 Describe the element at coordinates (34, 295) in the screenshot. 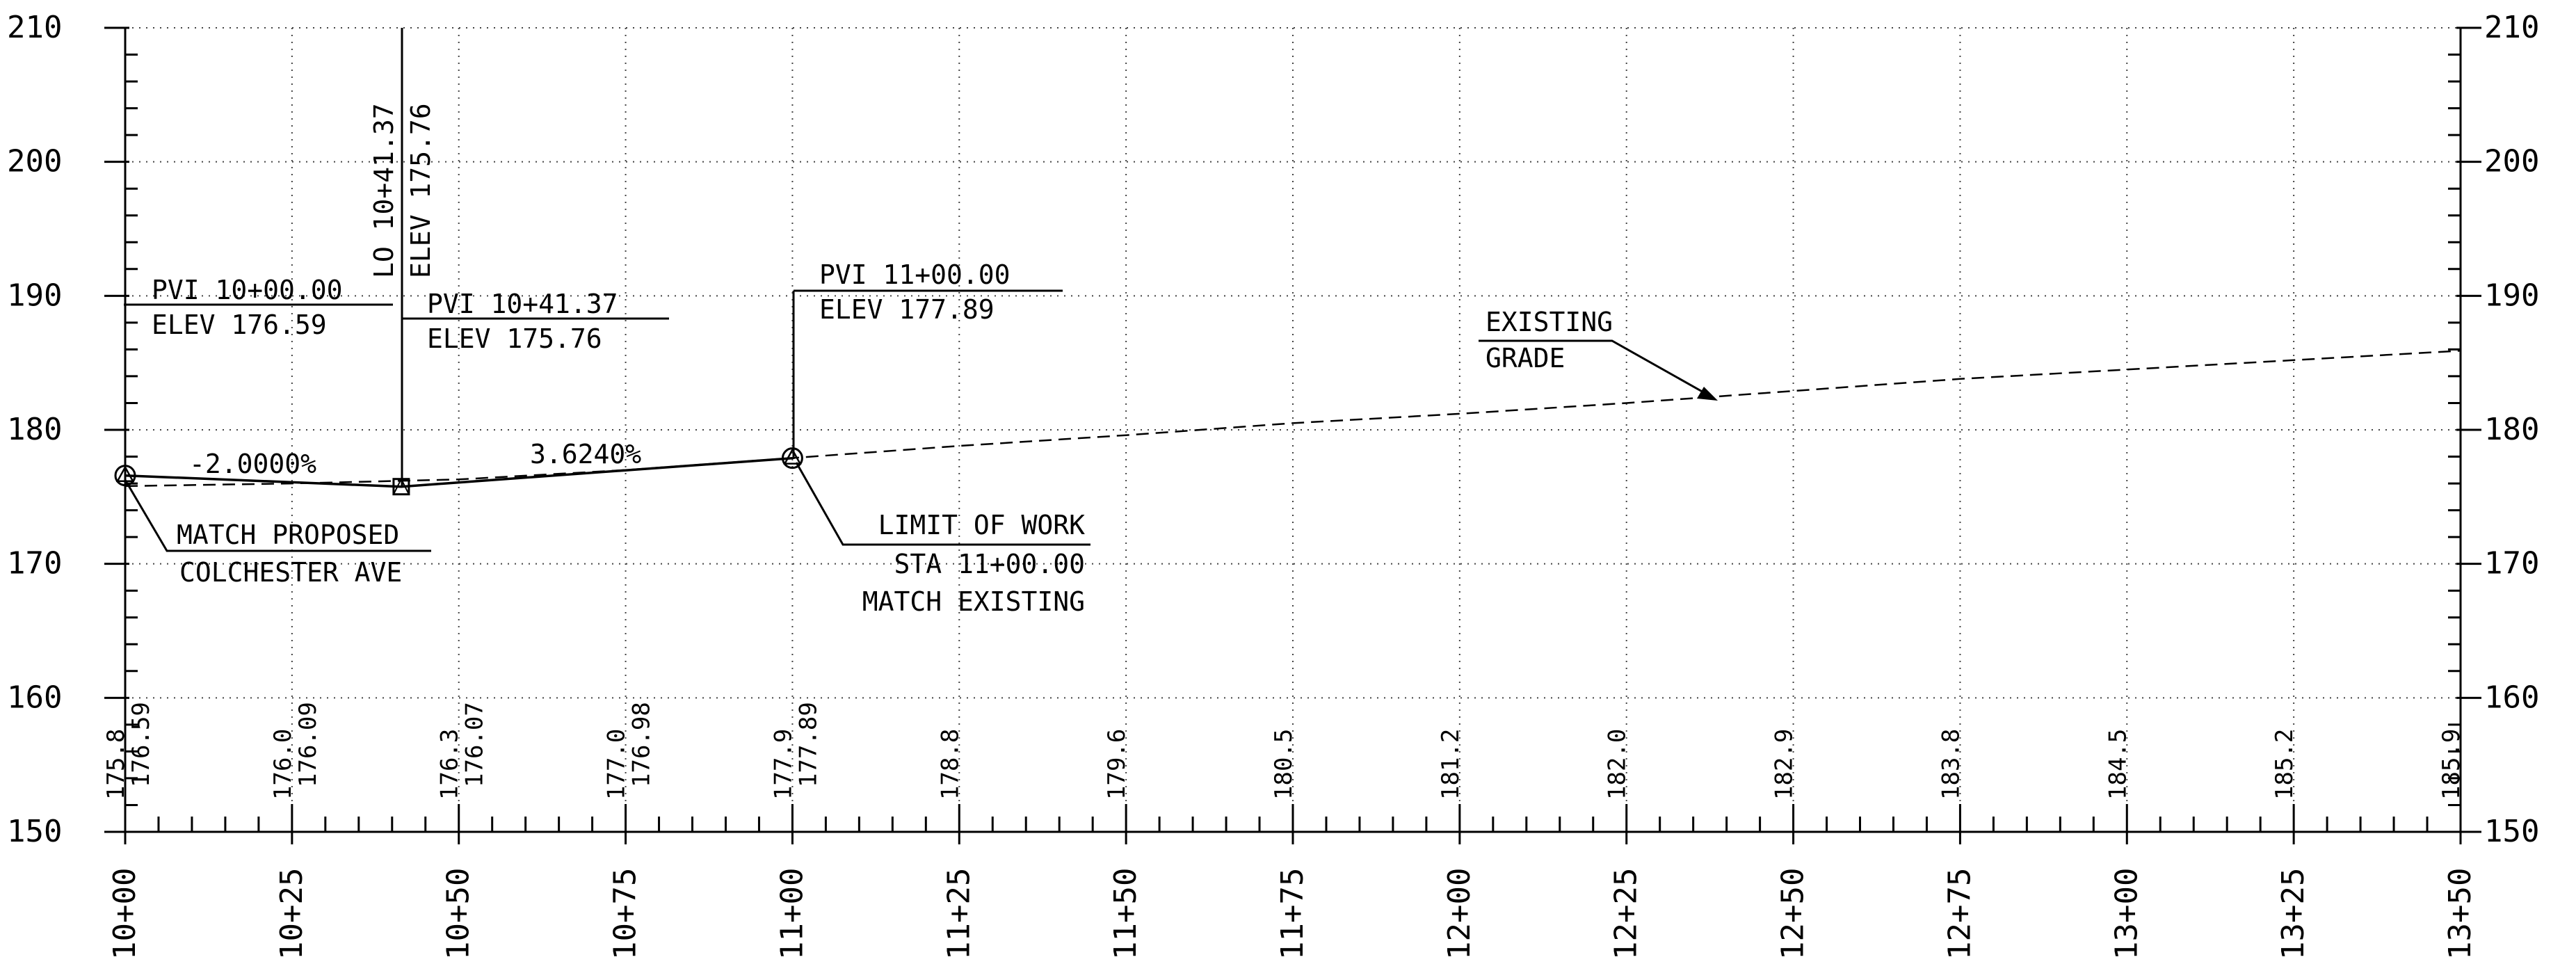

I see `y-tick-label-left: 190` at that location.